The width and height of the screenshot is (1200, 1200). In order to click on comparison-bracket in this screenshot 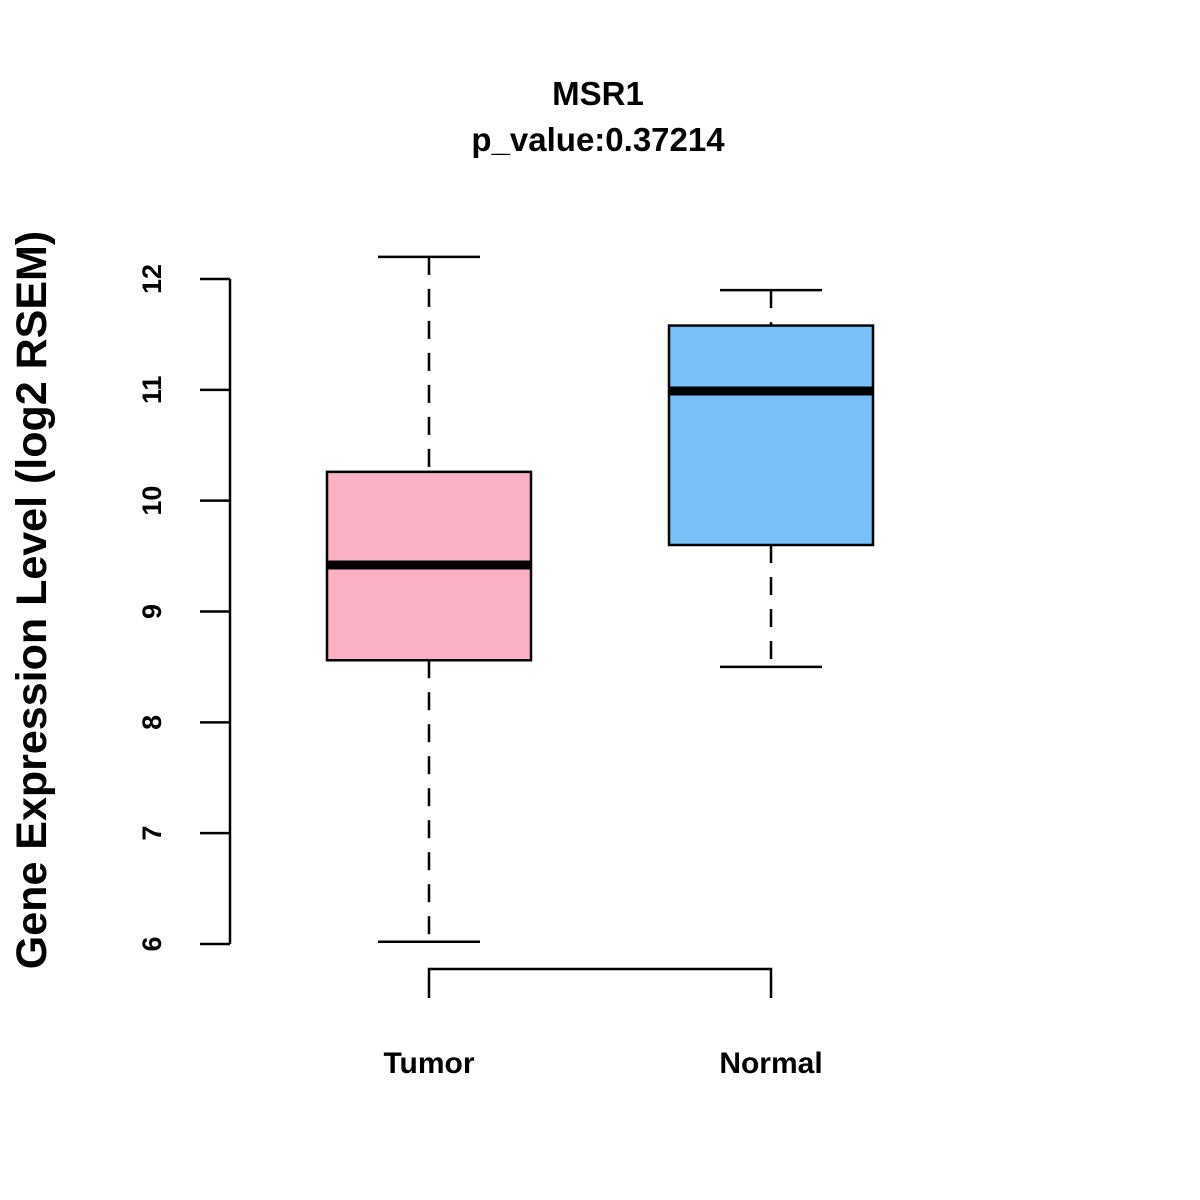, I will do `click(600, 982)`.